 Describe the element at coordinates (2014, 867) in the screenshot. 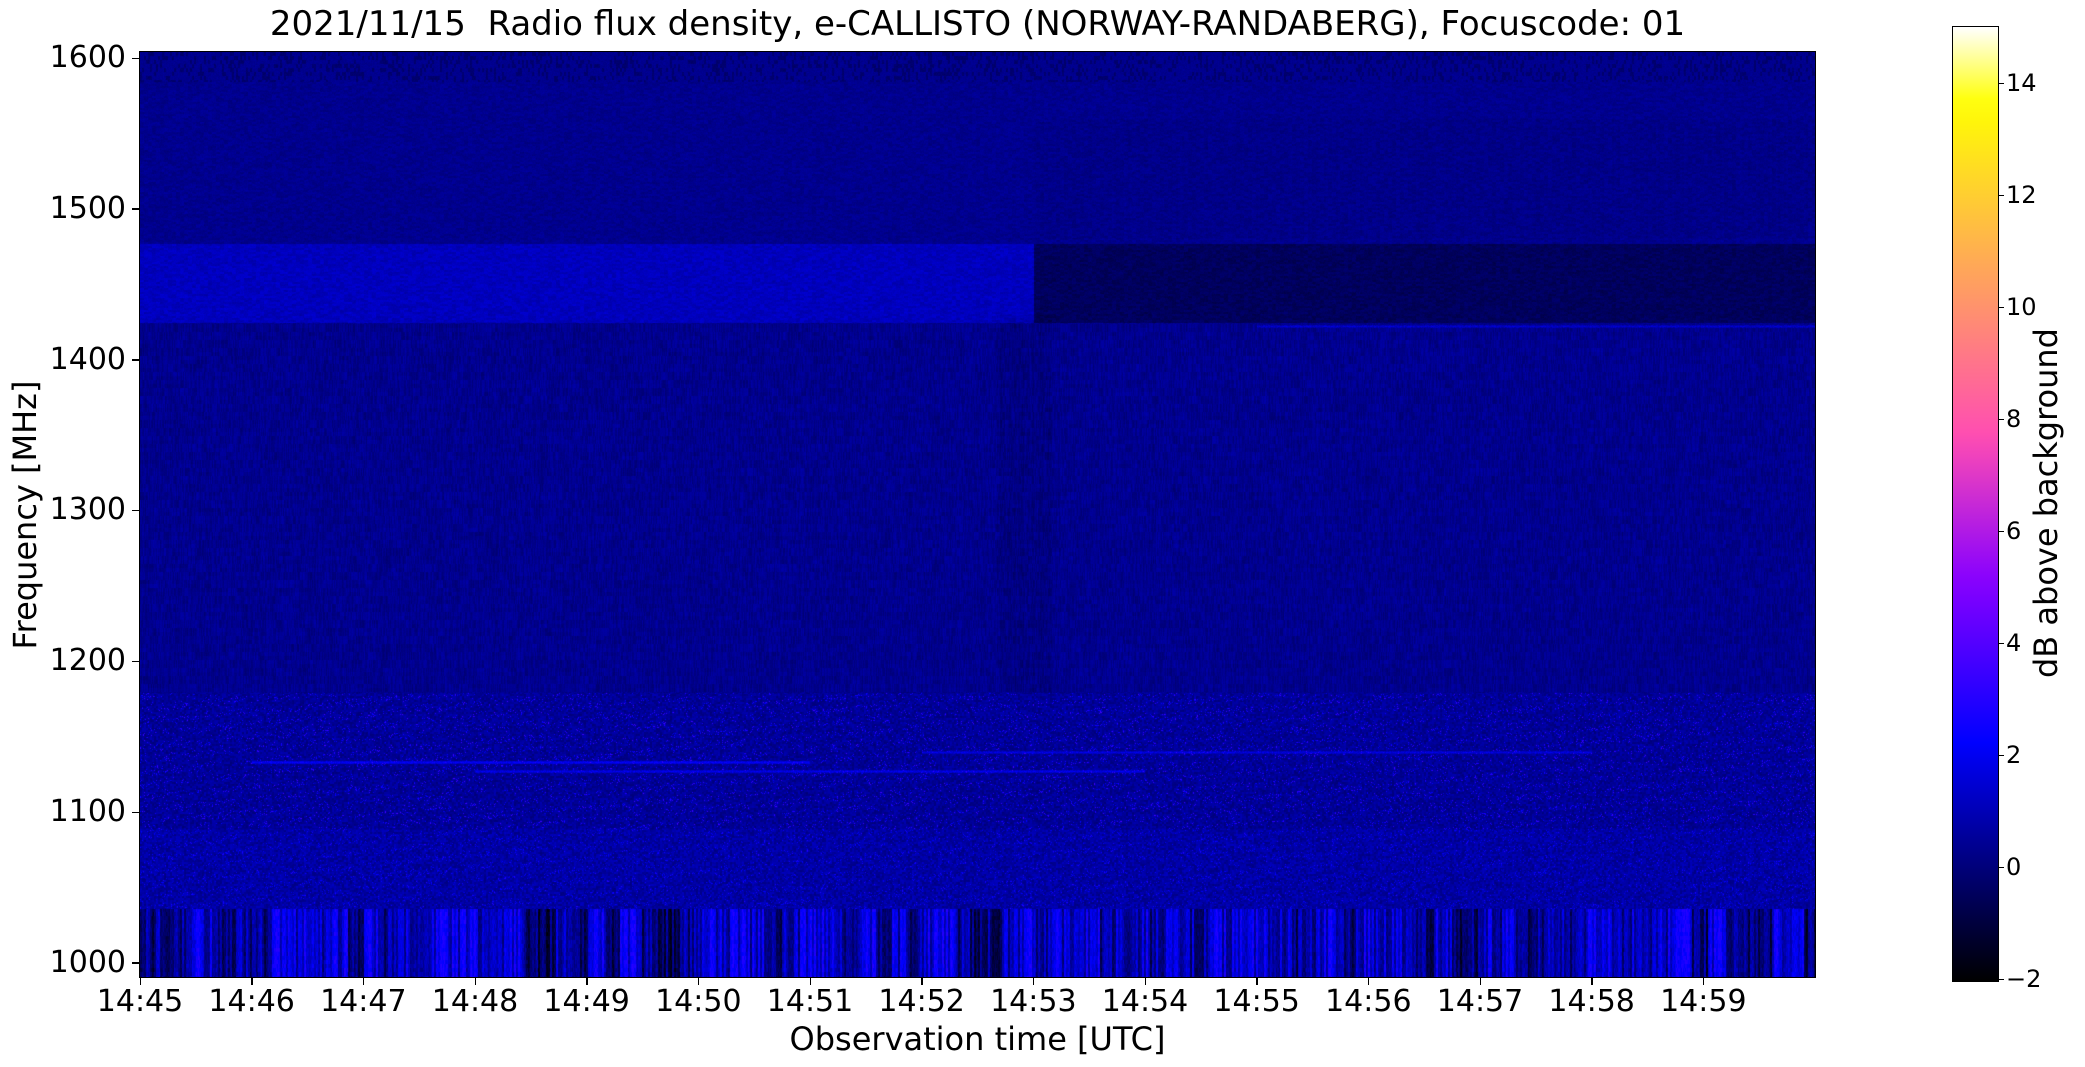

I see `colorbar-tick-label: 0` at that location.